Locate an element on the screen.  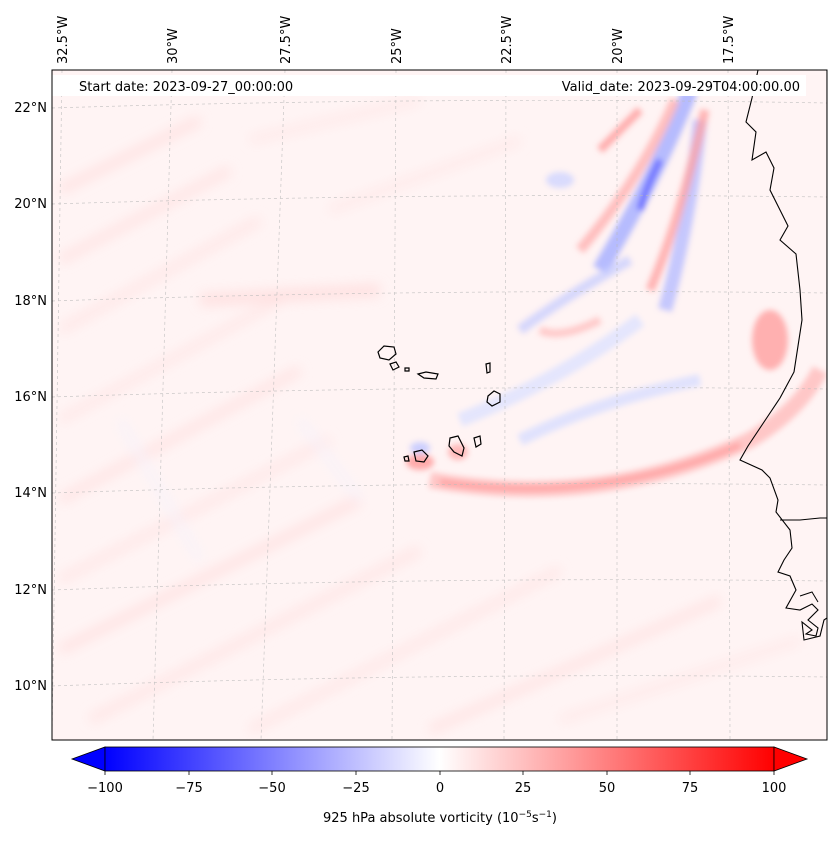
africa-coastline is located at coordinates (783, 355).